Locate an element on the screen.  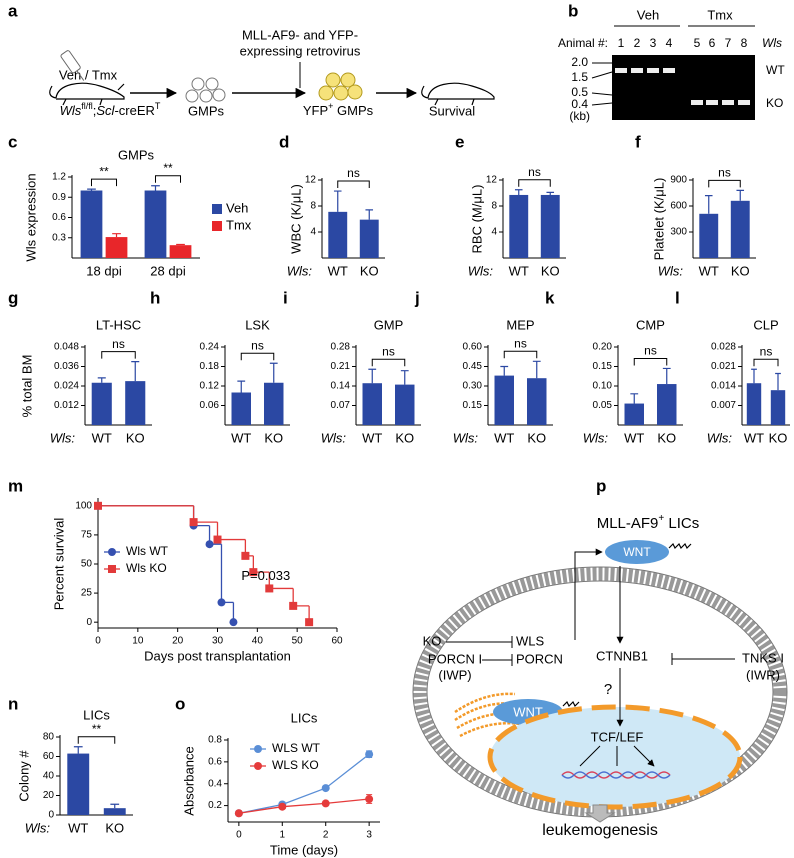
y-tick-label: 4 is located at coordinates (494, 232).